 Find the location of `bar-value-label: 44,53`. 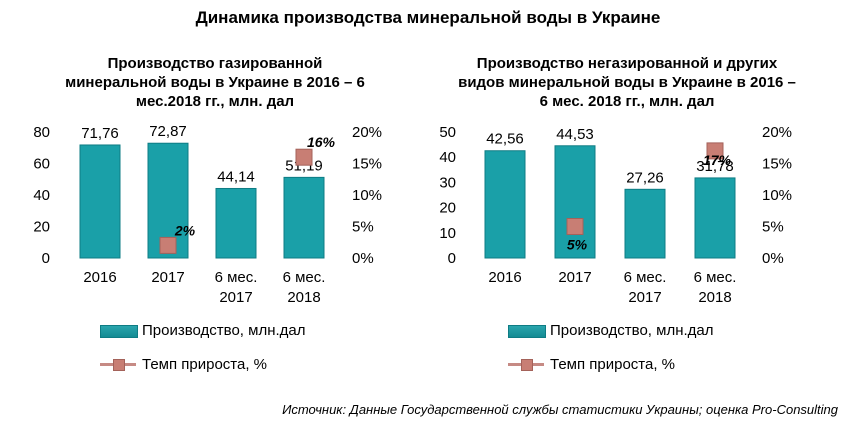

bar-value-label: 44,53 is located at coordinates (575, 134).